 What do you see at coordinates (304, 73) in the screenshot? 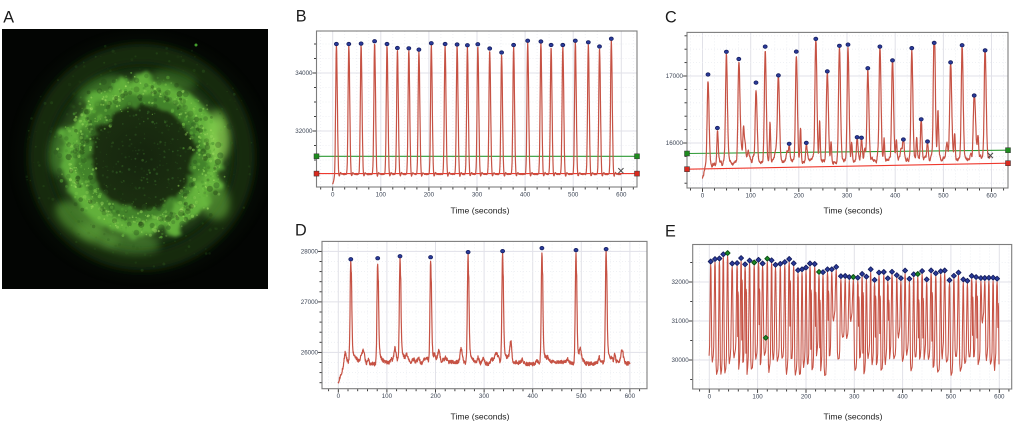
I see `svg-text: 34000` at bounding box center [304, 73].